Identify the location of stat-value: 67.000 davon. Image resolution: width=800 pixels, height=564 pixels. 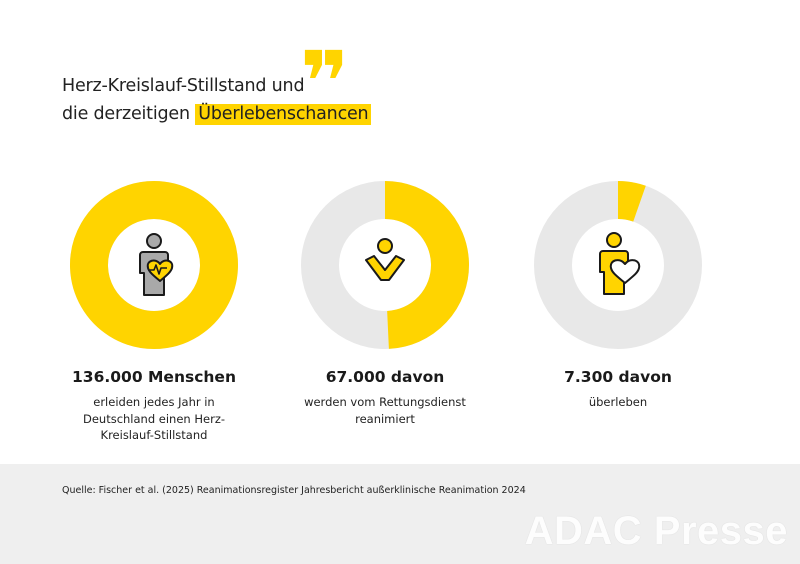
(385, 377).